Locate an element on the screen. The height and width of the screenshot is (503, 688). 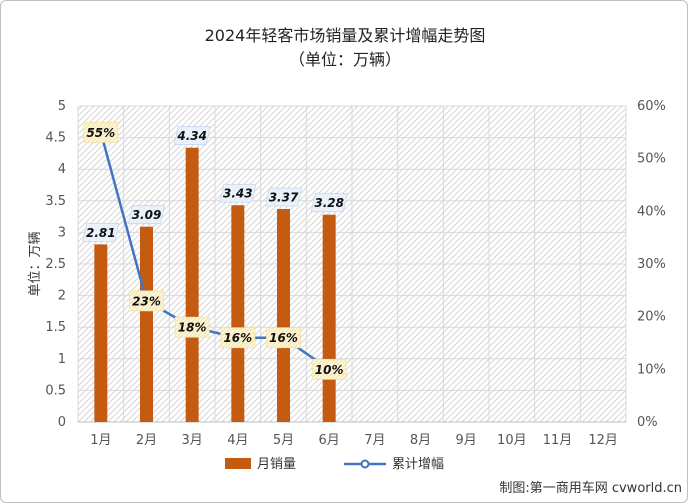
right-tick-label: 10% is located at coordinates (651, 369).